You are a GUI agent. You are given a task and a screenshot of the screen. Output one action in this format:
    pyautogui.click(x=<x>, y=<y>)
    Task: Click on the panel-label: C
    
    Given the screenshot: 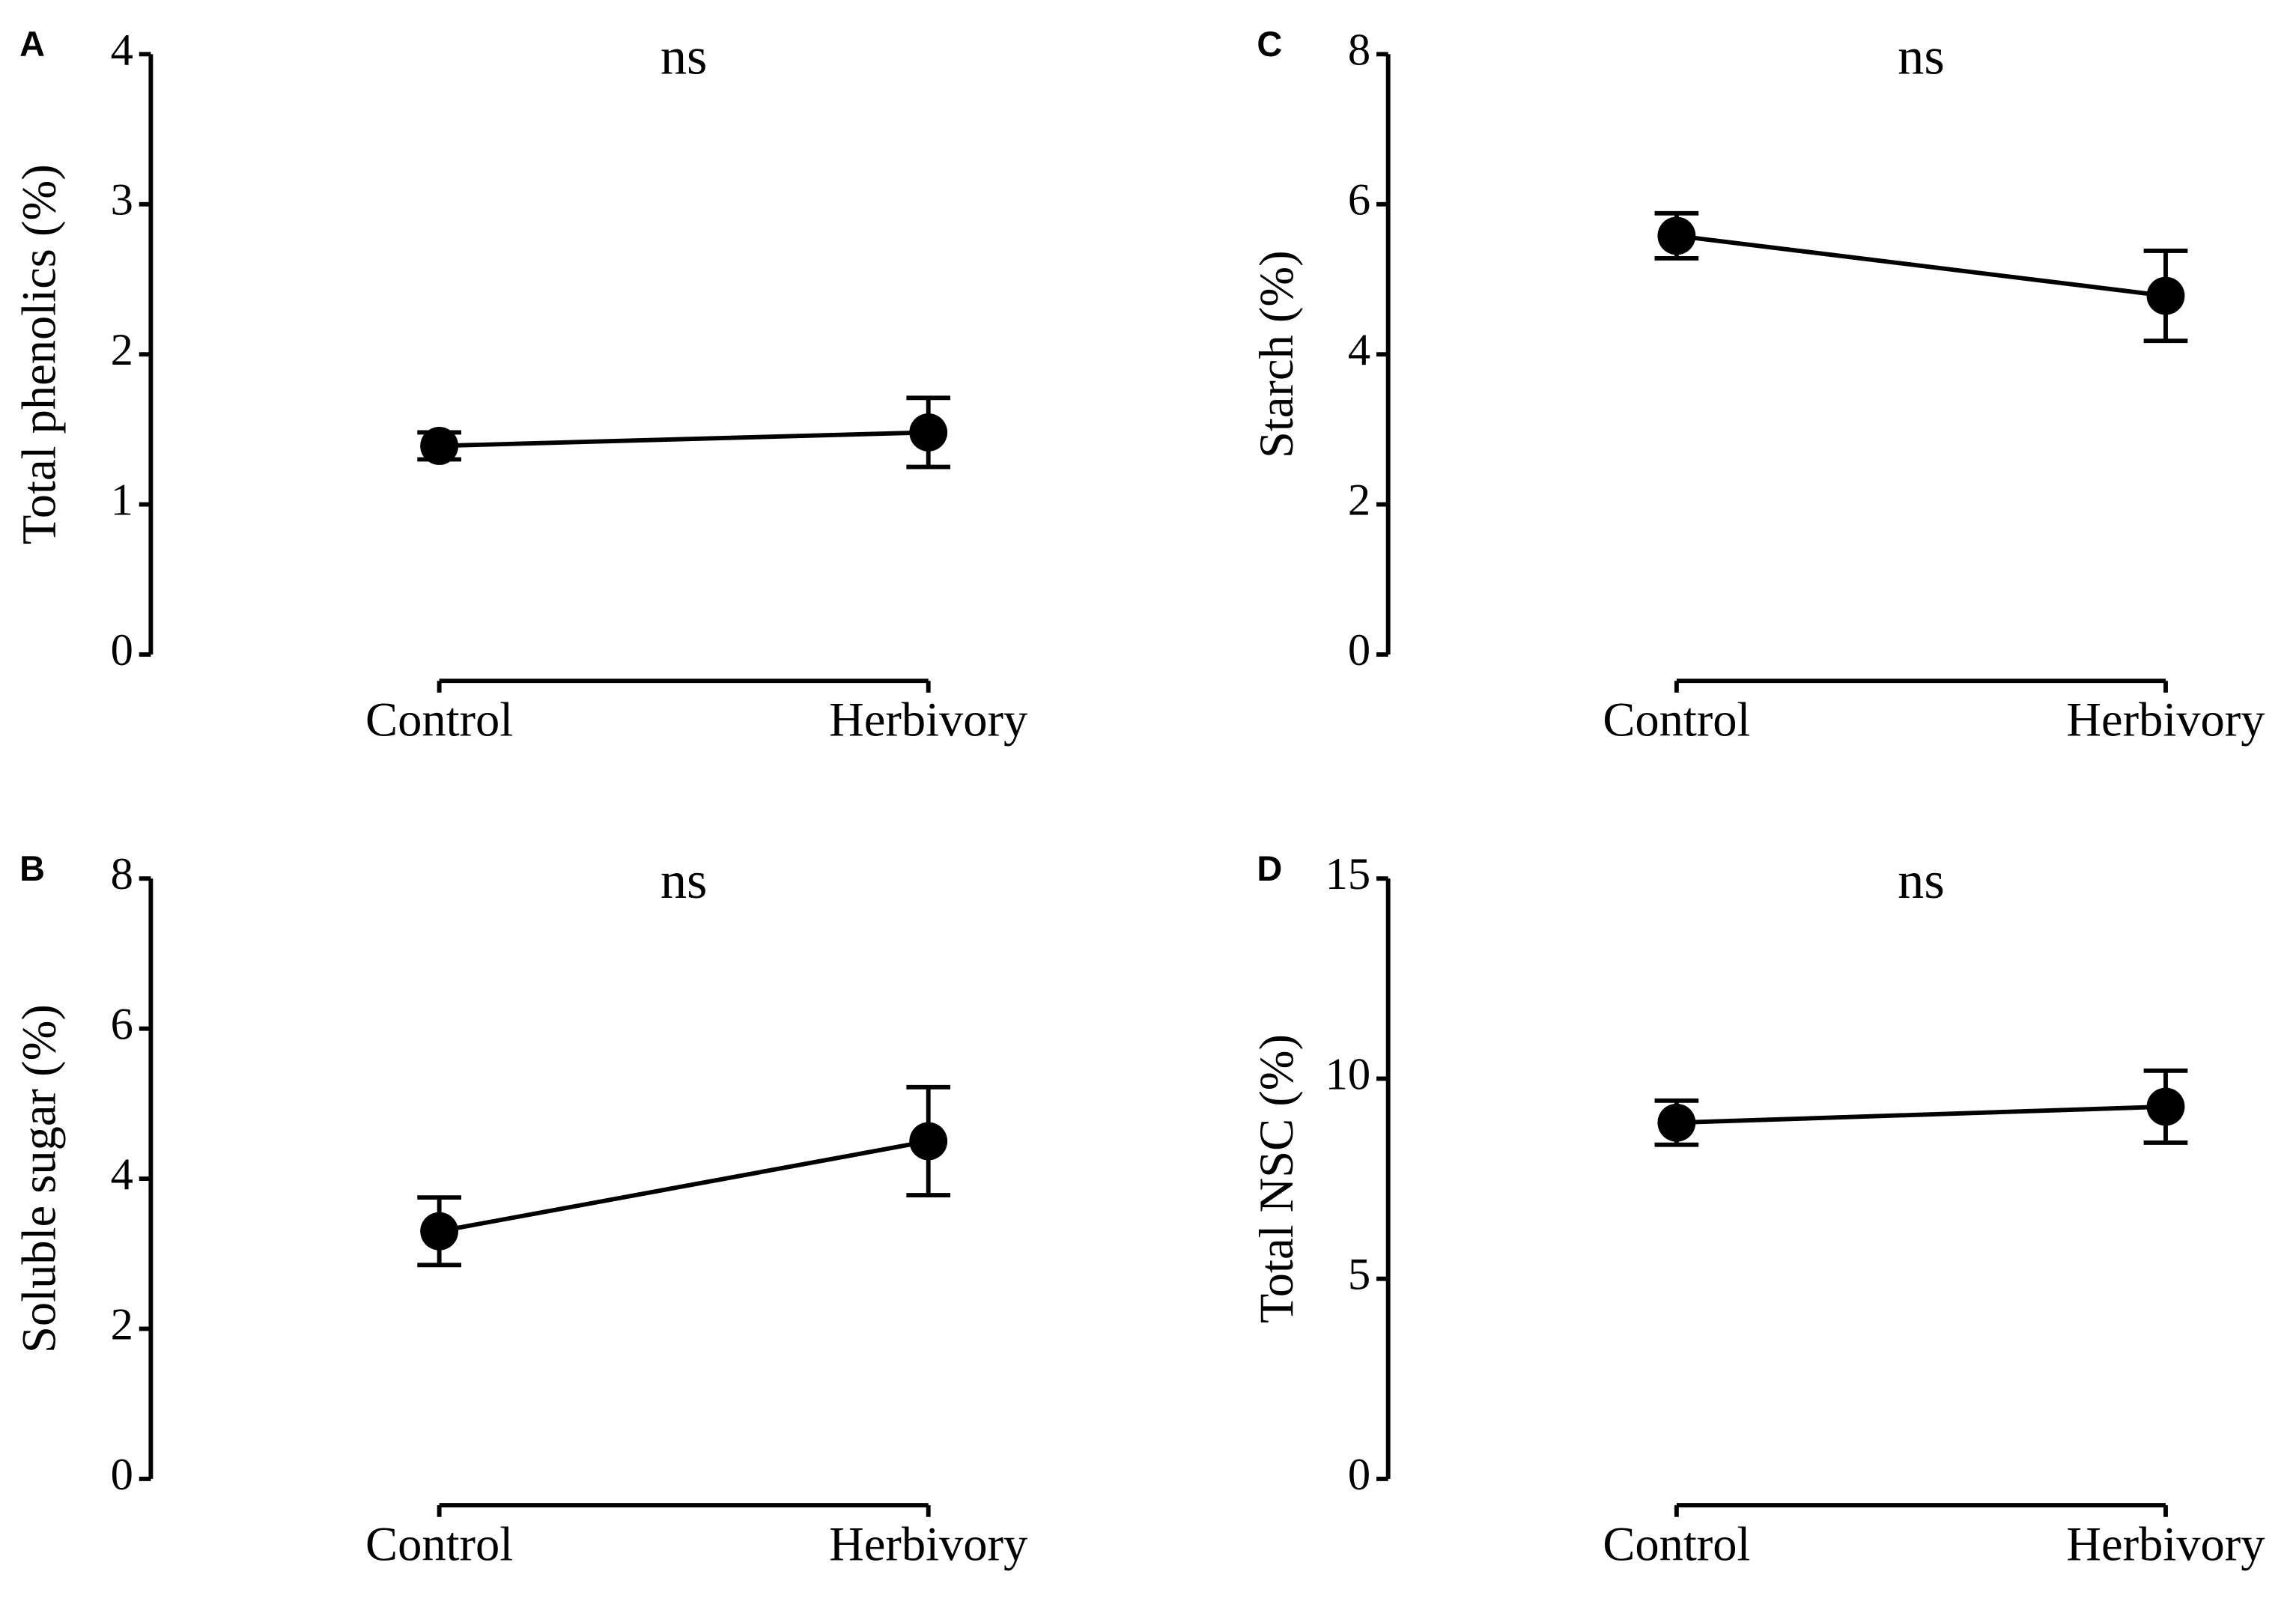 What is the action you would take?
    pyautogui.click(x=1269, y=44)
    